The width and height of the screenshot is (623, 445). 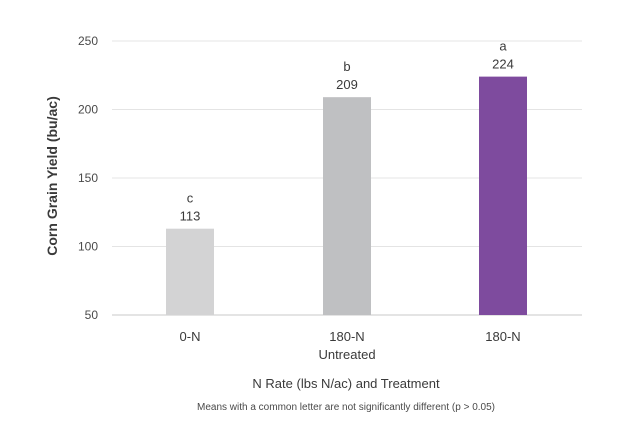 What do you see at coordinates (347, 84) in the screenshot?
I see `bar-value-label: 209` at bounding box center [347, 84].